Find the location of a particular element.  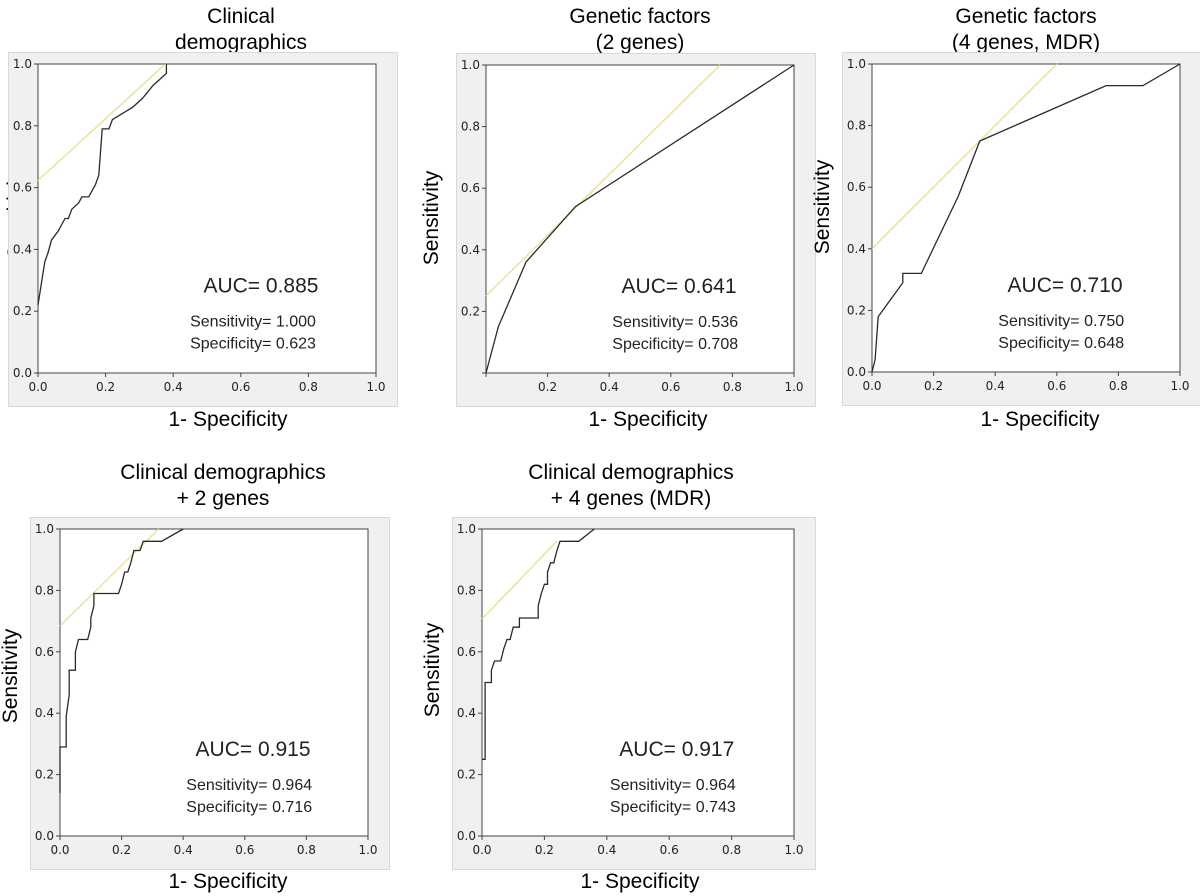

panel-title-line: + 2 genes is located at coordinates (223, 498).